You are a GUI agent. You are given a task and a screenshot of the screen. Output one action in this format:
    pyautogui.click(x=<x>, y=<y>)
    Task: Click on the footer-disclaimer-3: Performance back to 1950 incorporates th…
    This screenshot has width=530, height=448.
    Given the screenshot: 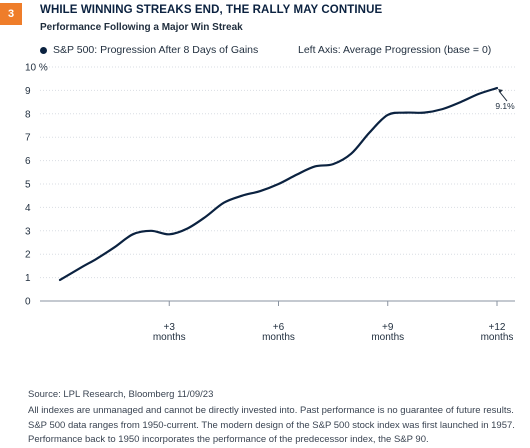 What is the action you would take?
    pyautogui.click(x=228, y=439)
    